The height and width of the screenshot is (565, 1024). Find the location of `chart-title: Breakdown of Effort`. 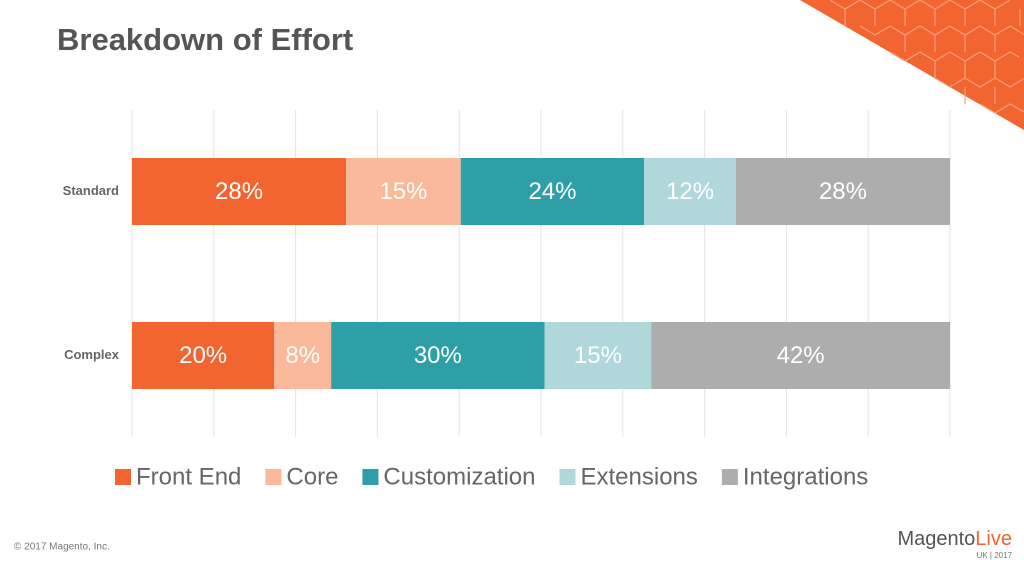

chart-title: Breakdown of Effort is located at coordinates (205, 39).